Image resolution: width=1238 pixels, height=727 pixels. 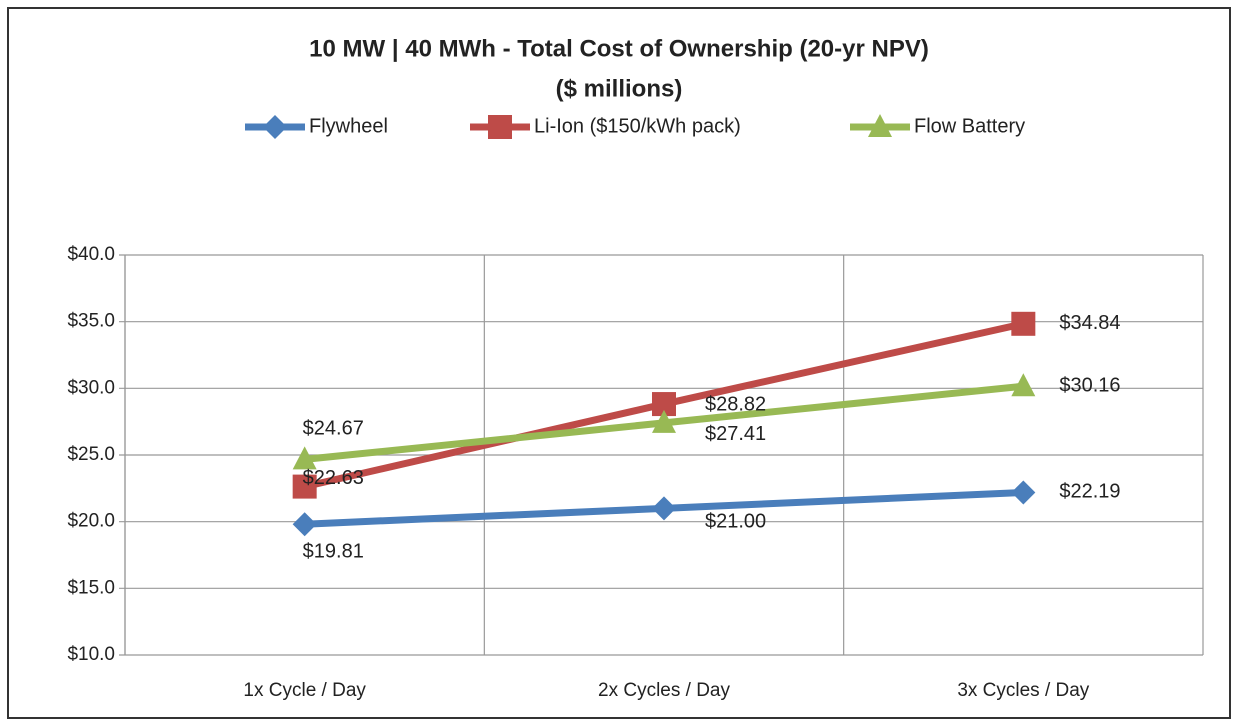 What do you see at coordinates (91, 521) in the screenshot?
I see `y-tick-label: $20.0` at bounding box center [91, 521].